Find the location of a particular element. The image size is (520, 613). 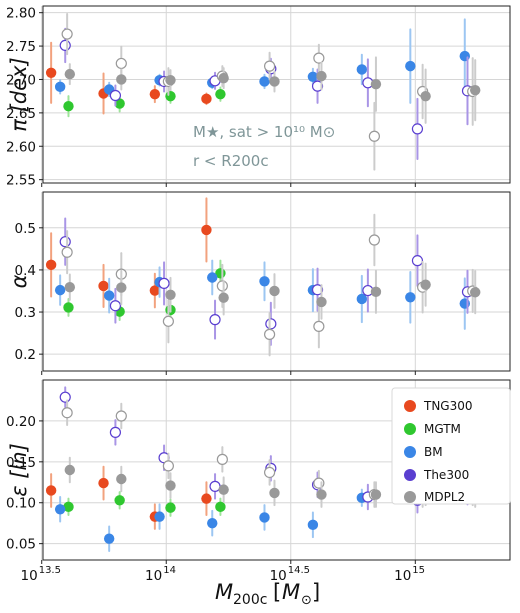

x-axis-unit-sub: ⊙ is located at coordinates (306, 600).